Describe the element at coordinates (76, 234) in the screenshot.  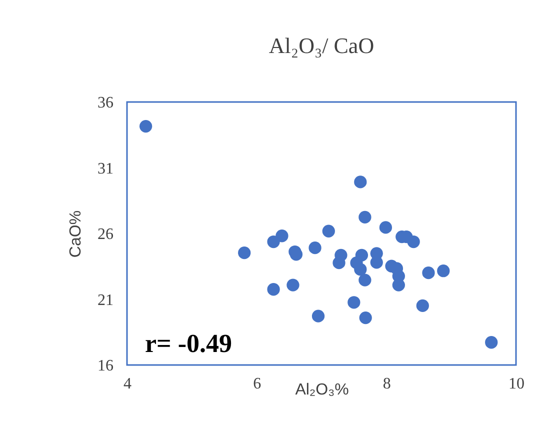
I see `y-axis-title: CaO%` at that location.